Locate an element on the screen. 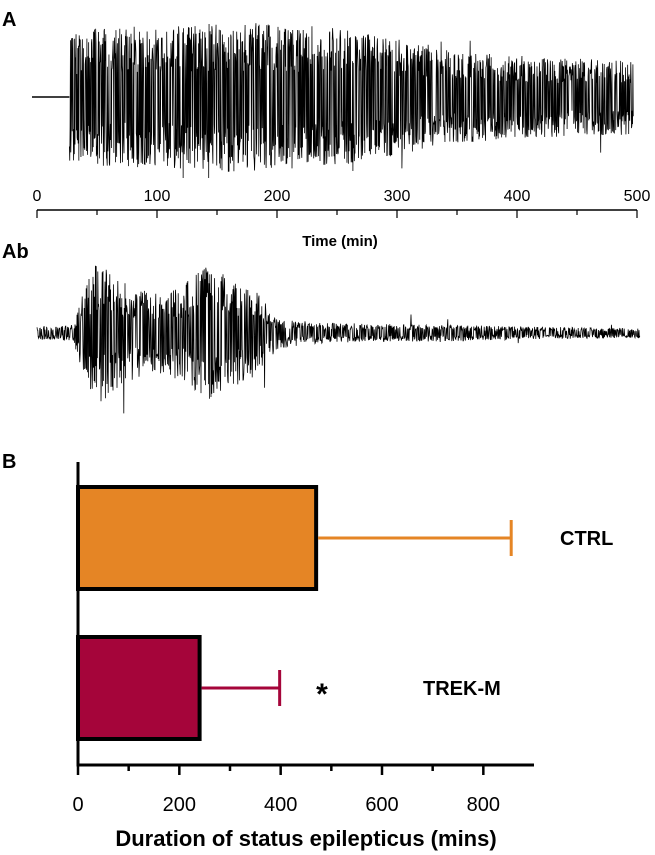  bar-label-ctrl: CTRL is located at coordinates (586, 539).